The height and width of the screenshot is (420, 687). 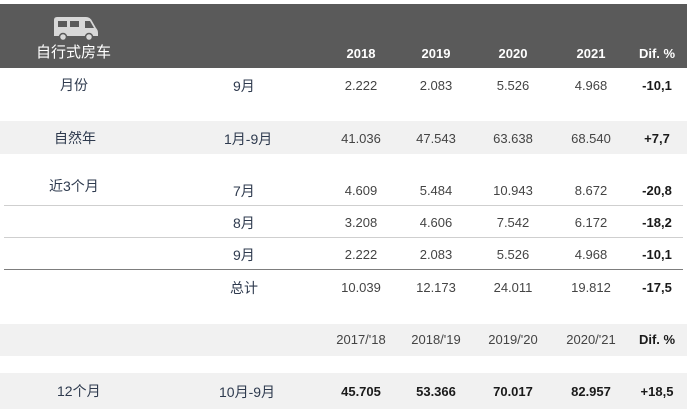 What do you see at coordinates (361, 339) in the screenshot?
I see `season-header: 2017/'18` at bounding box center [361, 339].